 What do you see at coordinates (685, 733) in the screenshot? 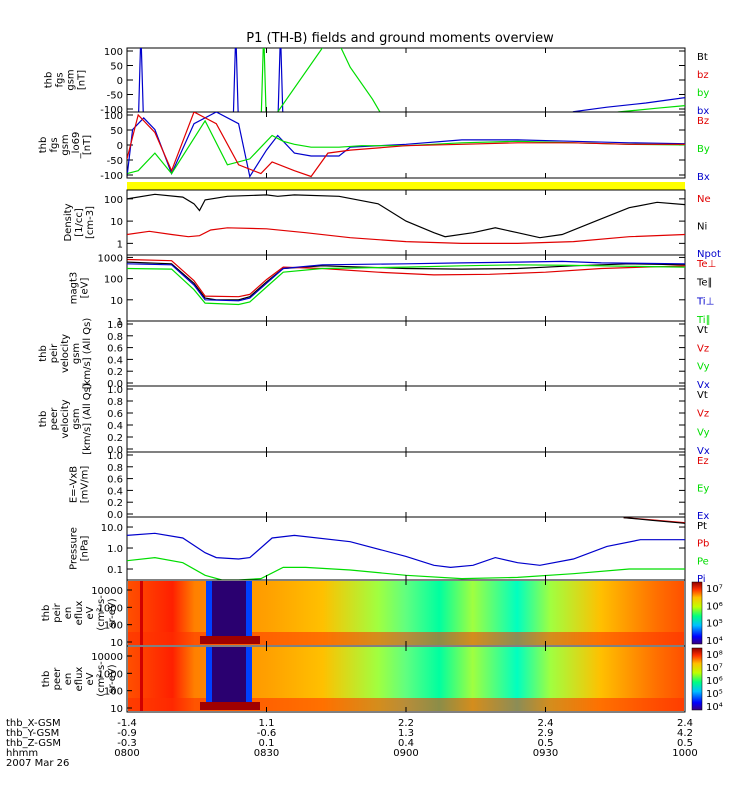
I see `x-tick-label: 4.2` at bounding box center [685, 733].